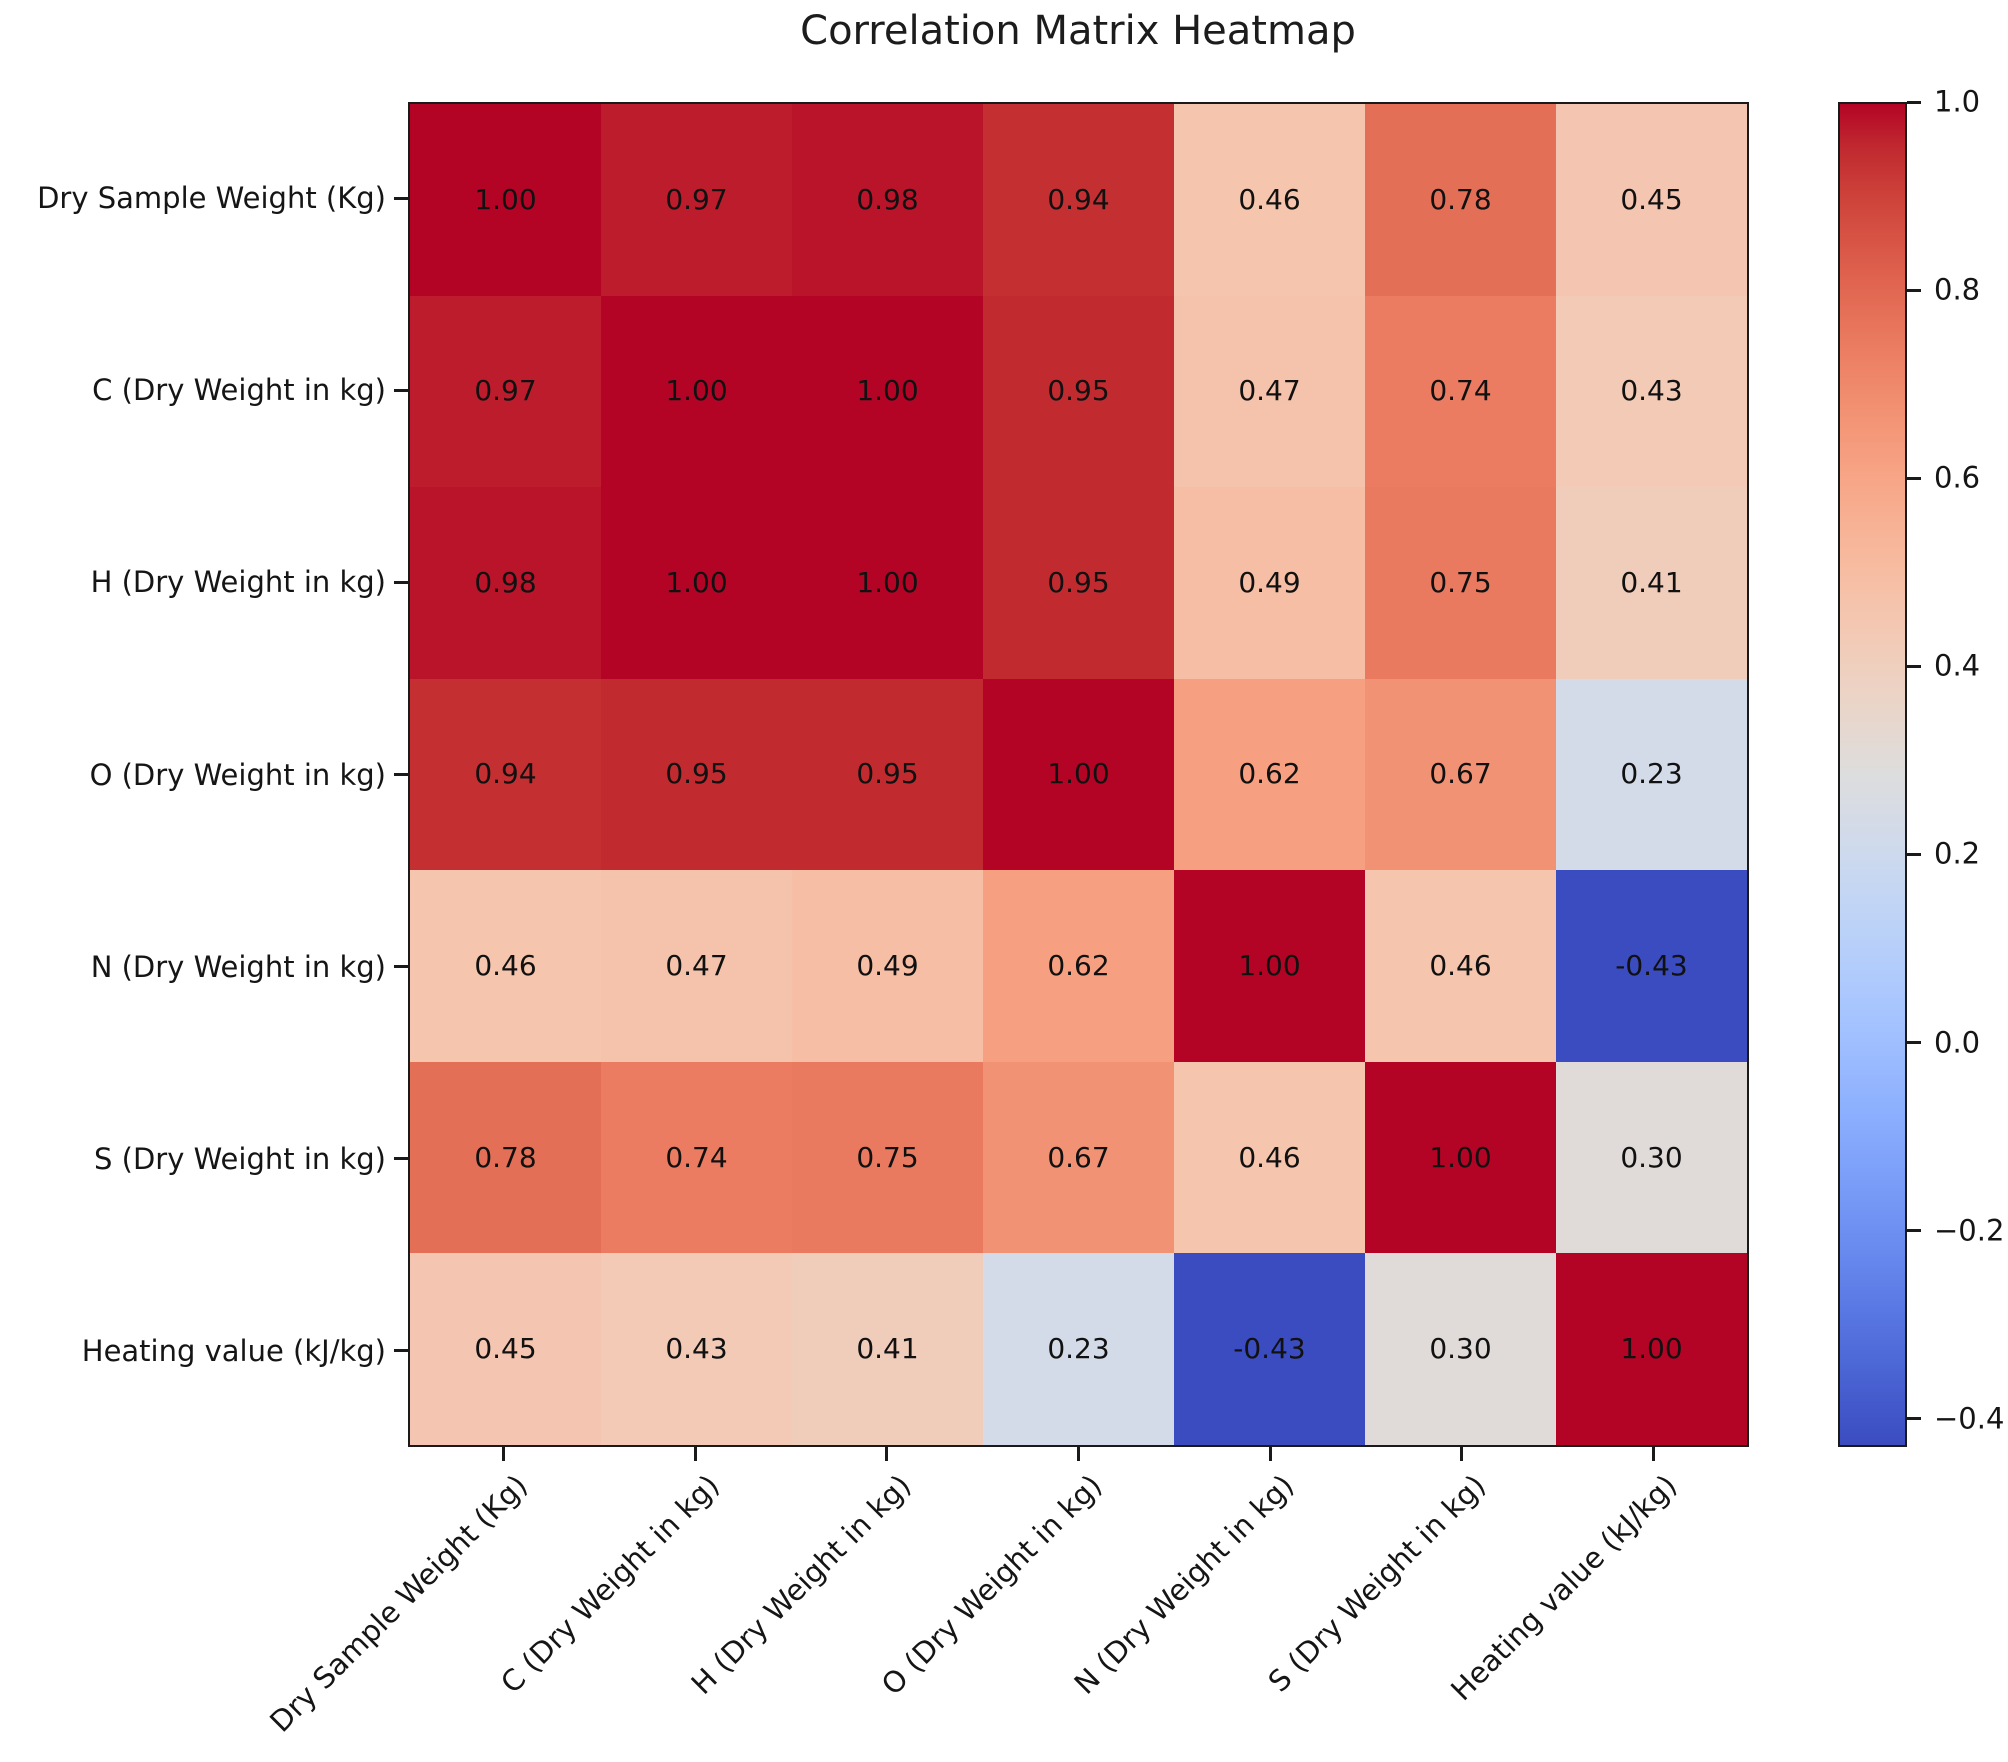 The image size is (2008, 1762). I want to click on heatmap-cell: 0.74, so click(1460, 391).